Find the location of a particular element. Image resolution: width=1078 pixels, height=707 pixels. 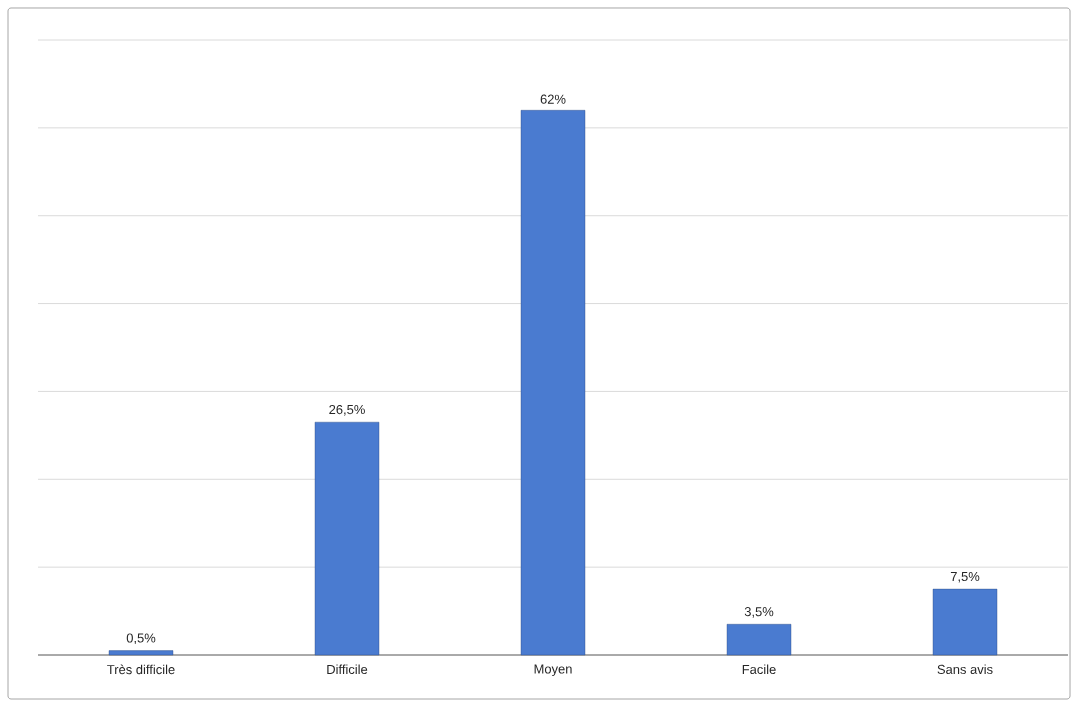

data-label: 0,5% is located at coordinates (141, 639).